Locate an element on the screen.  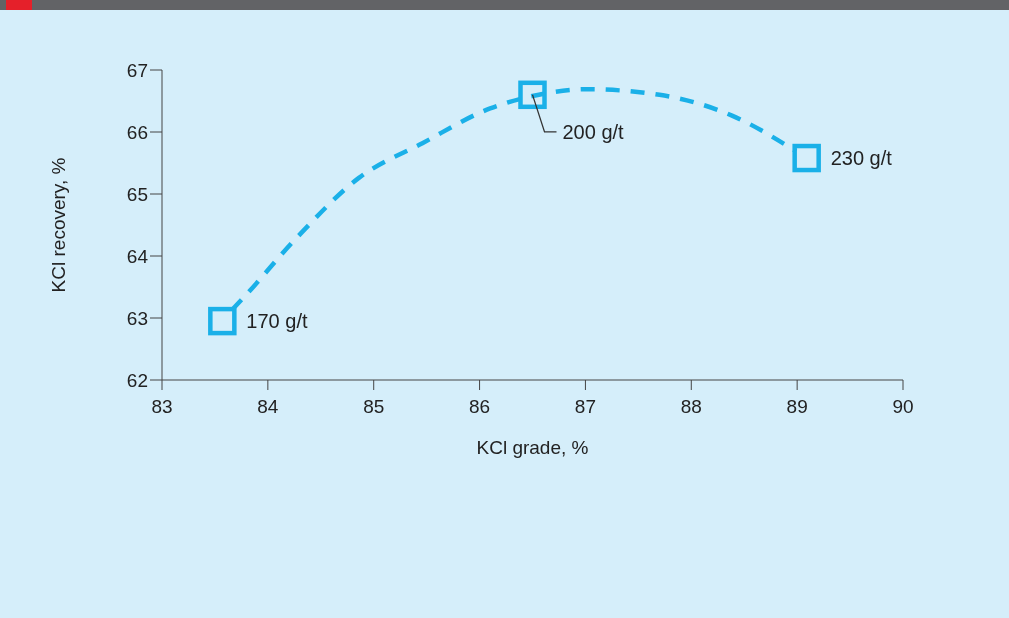
x-tick-label: 88 is located at coordinates (691, 407).